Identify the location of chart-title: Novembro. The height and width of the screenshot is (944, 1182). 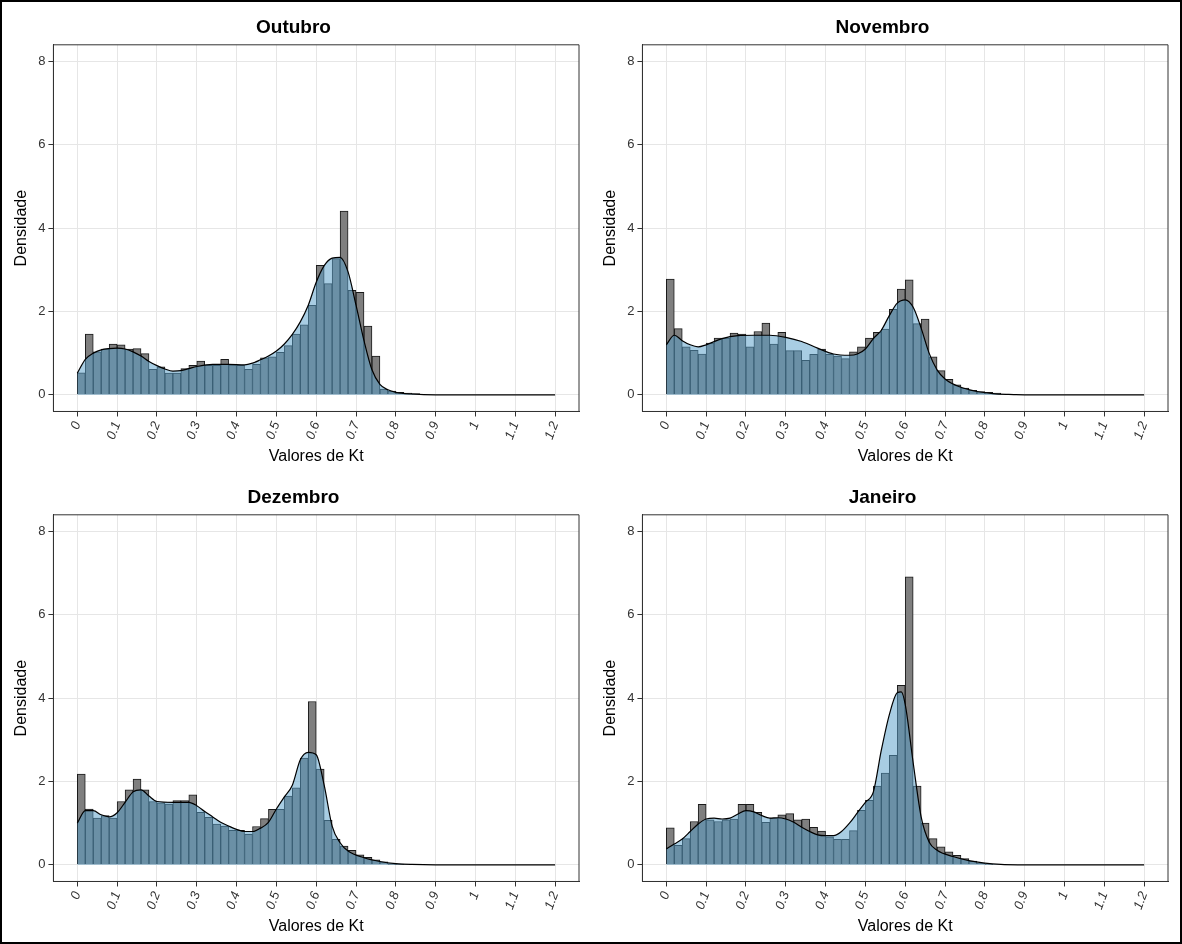
(882, 26).